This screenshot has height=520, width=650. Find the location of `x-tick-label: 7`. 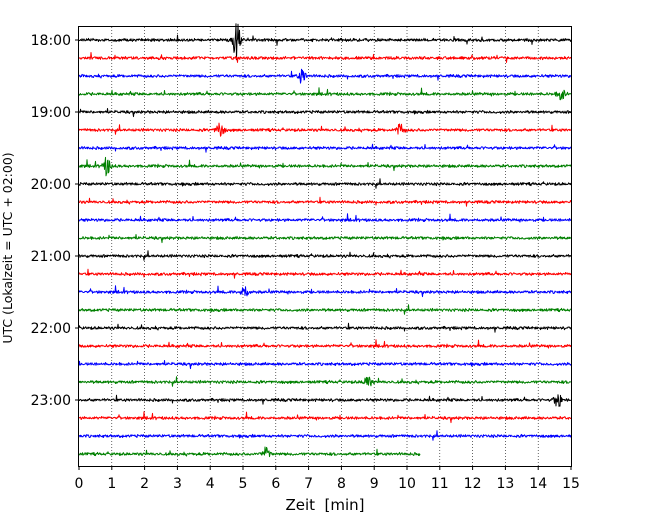

x-tick-label: 7 is located at coordinates (308, 484).